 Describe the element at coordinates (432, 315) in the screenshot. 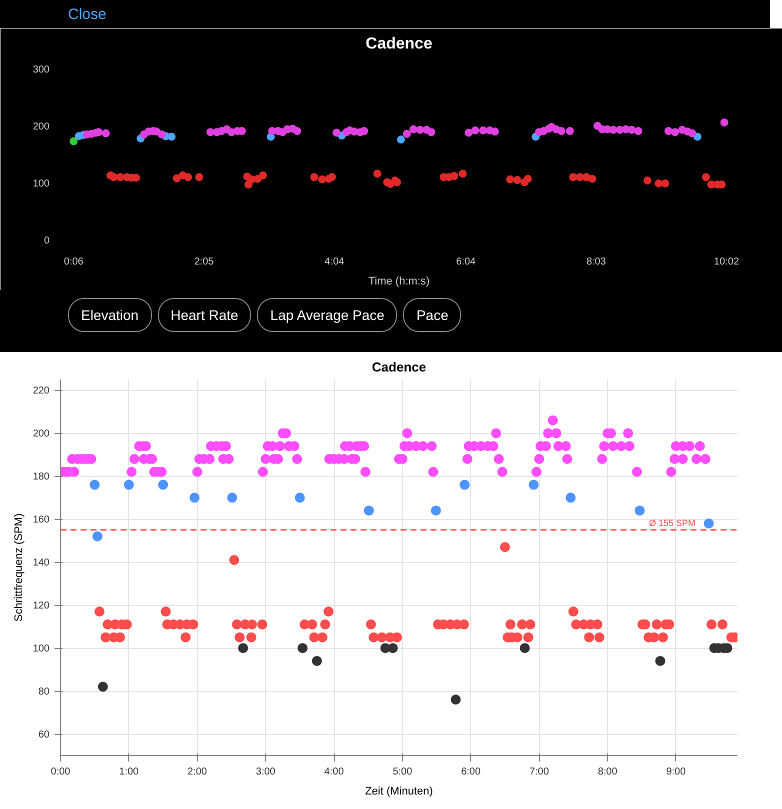

I see `text: Pace` at that location.